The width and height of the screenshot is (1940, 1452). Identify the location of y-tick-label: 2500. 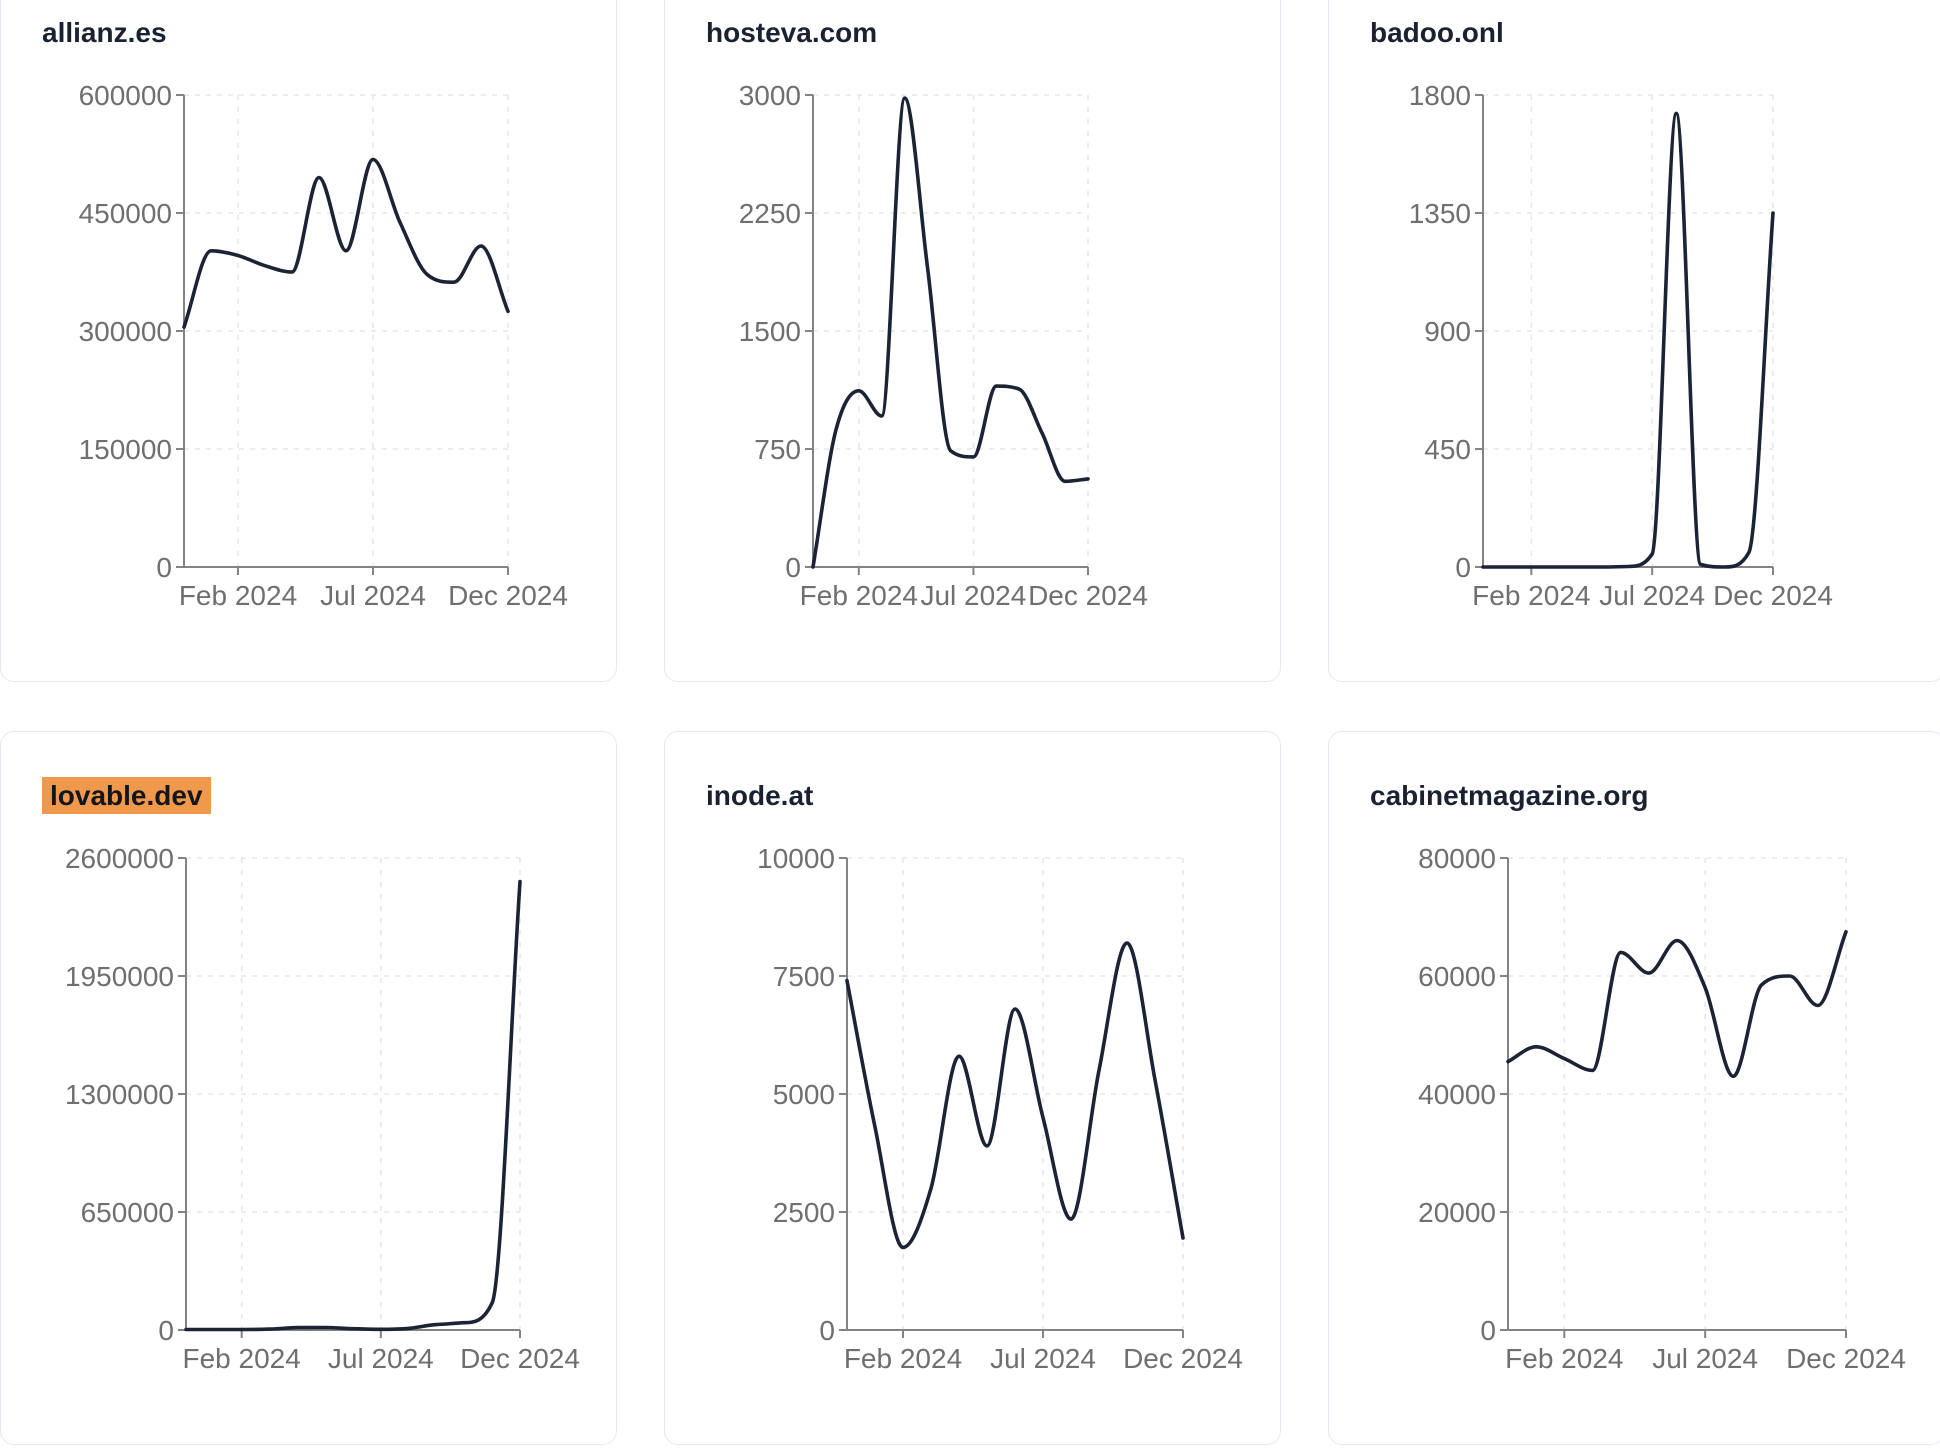
(804, 1212).